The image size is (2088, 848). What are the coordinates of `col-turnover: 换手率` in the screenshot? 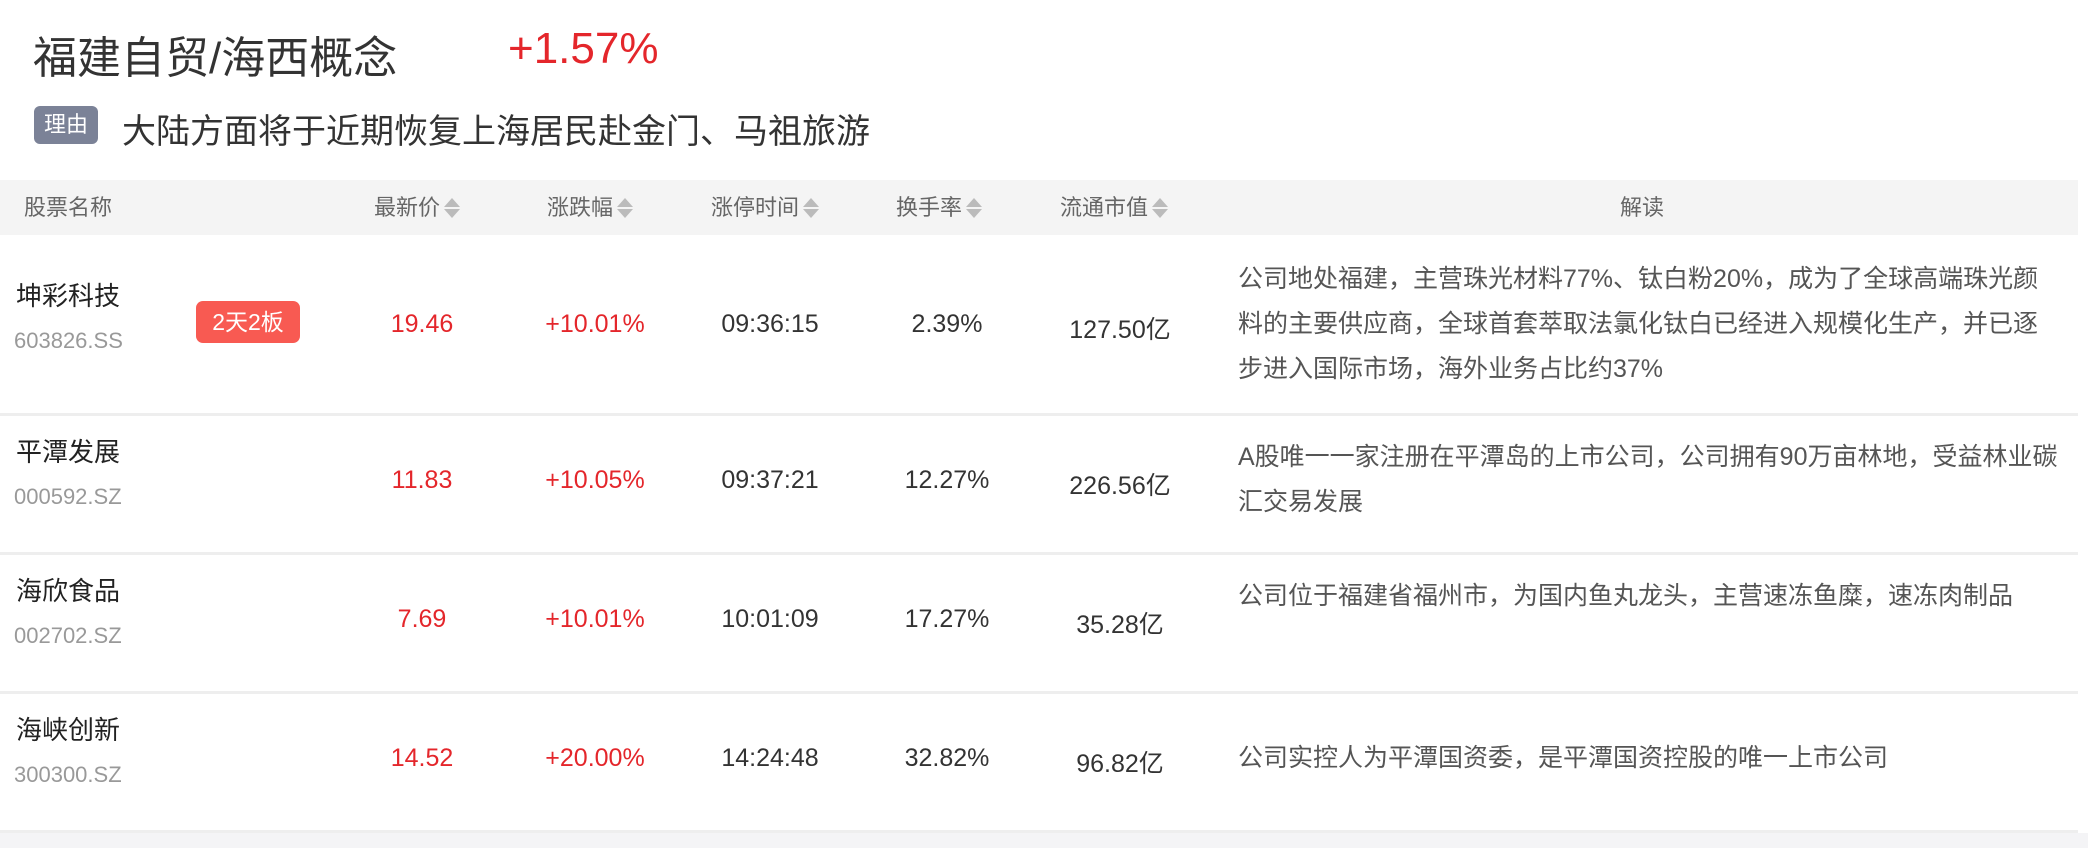 It's located at (939, 207).